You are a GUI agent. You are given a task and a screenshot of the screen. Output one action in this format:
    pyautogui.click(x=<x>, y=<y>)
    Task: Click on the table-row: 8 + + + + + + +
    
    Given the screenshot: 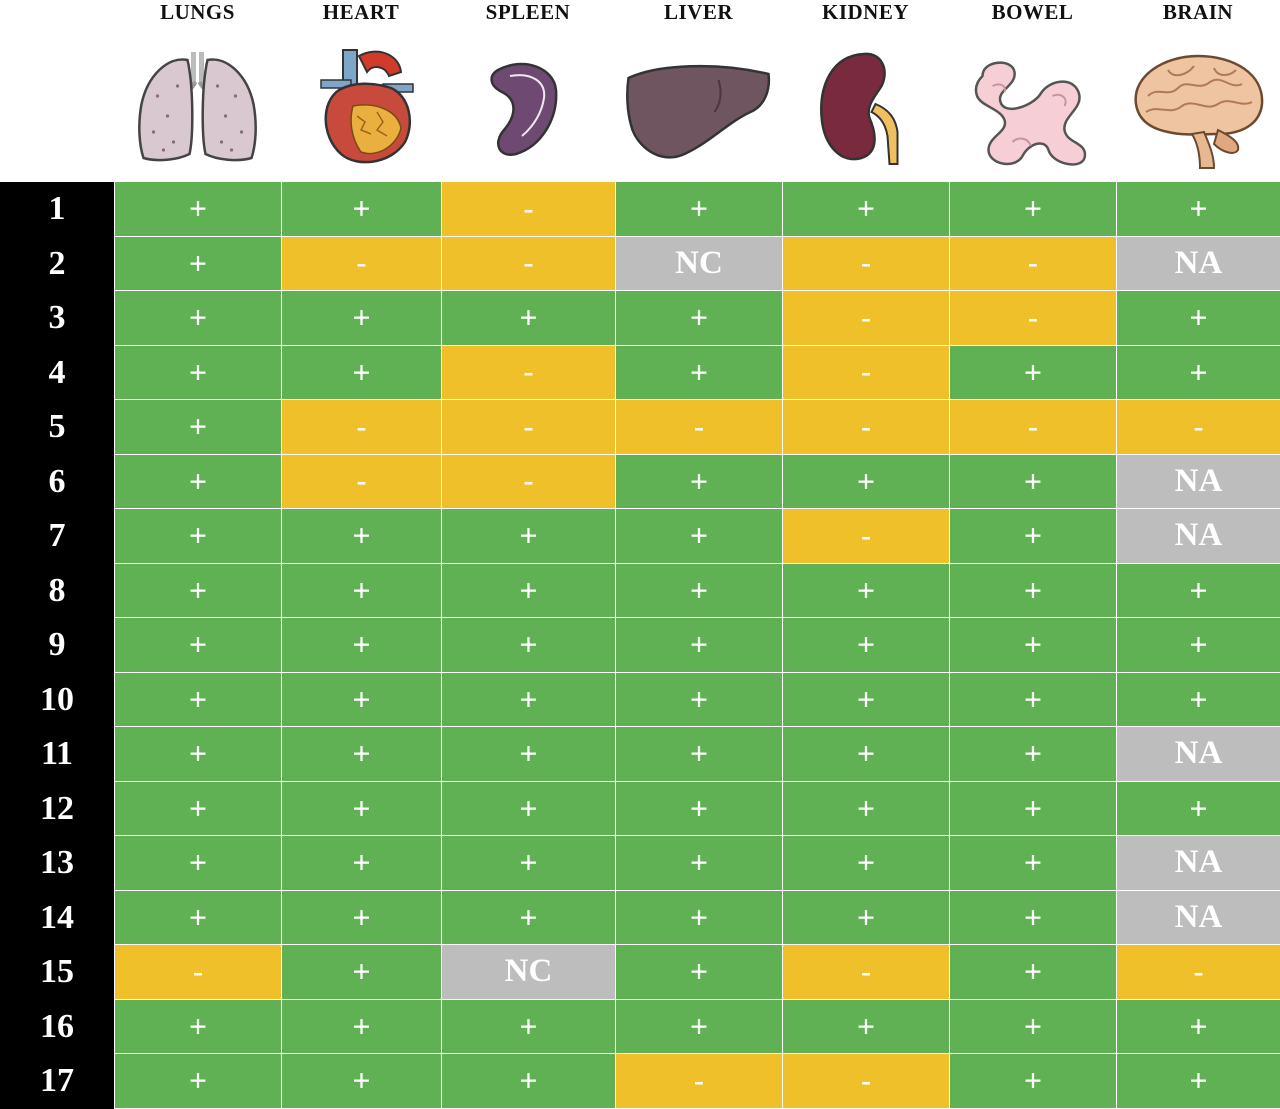 What is the action you would take?
    pyautogui.click(x=640, y=590)
    